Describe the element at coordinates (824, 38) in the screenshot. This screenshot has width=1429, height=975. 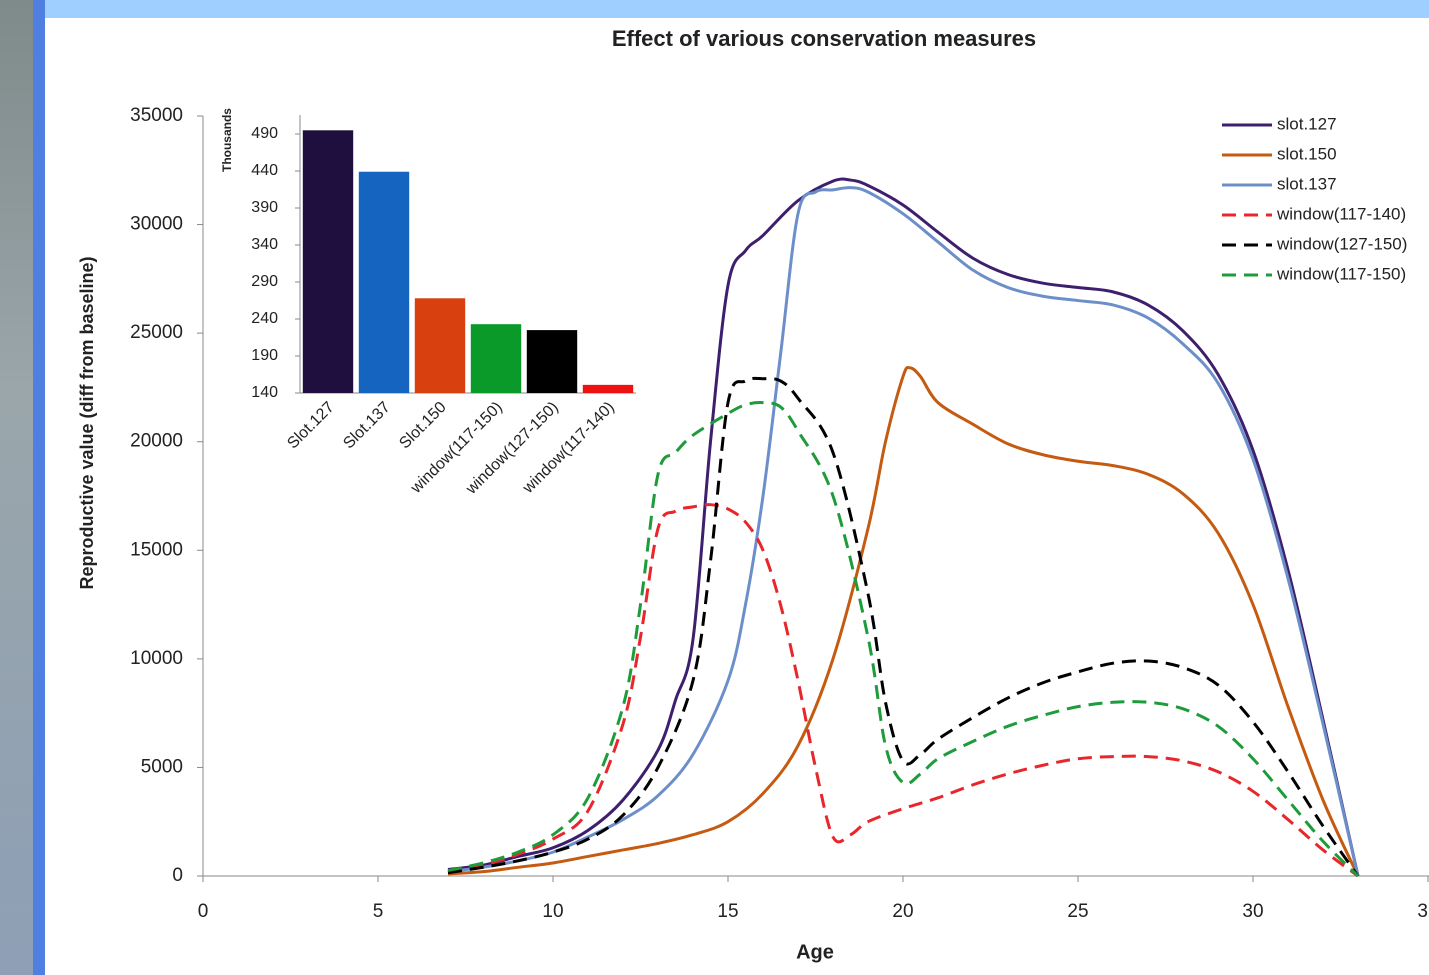
I see `chart-title: Effect of various conservation measures` at that location.